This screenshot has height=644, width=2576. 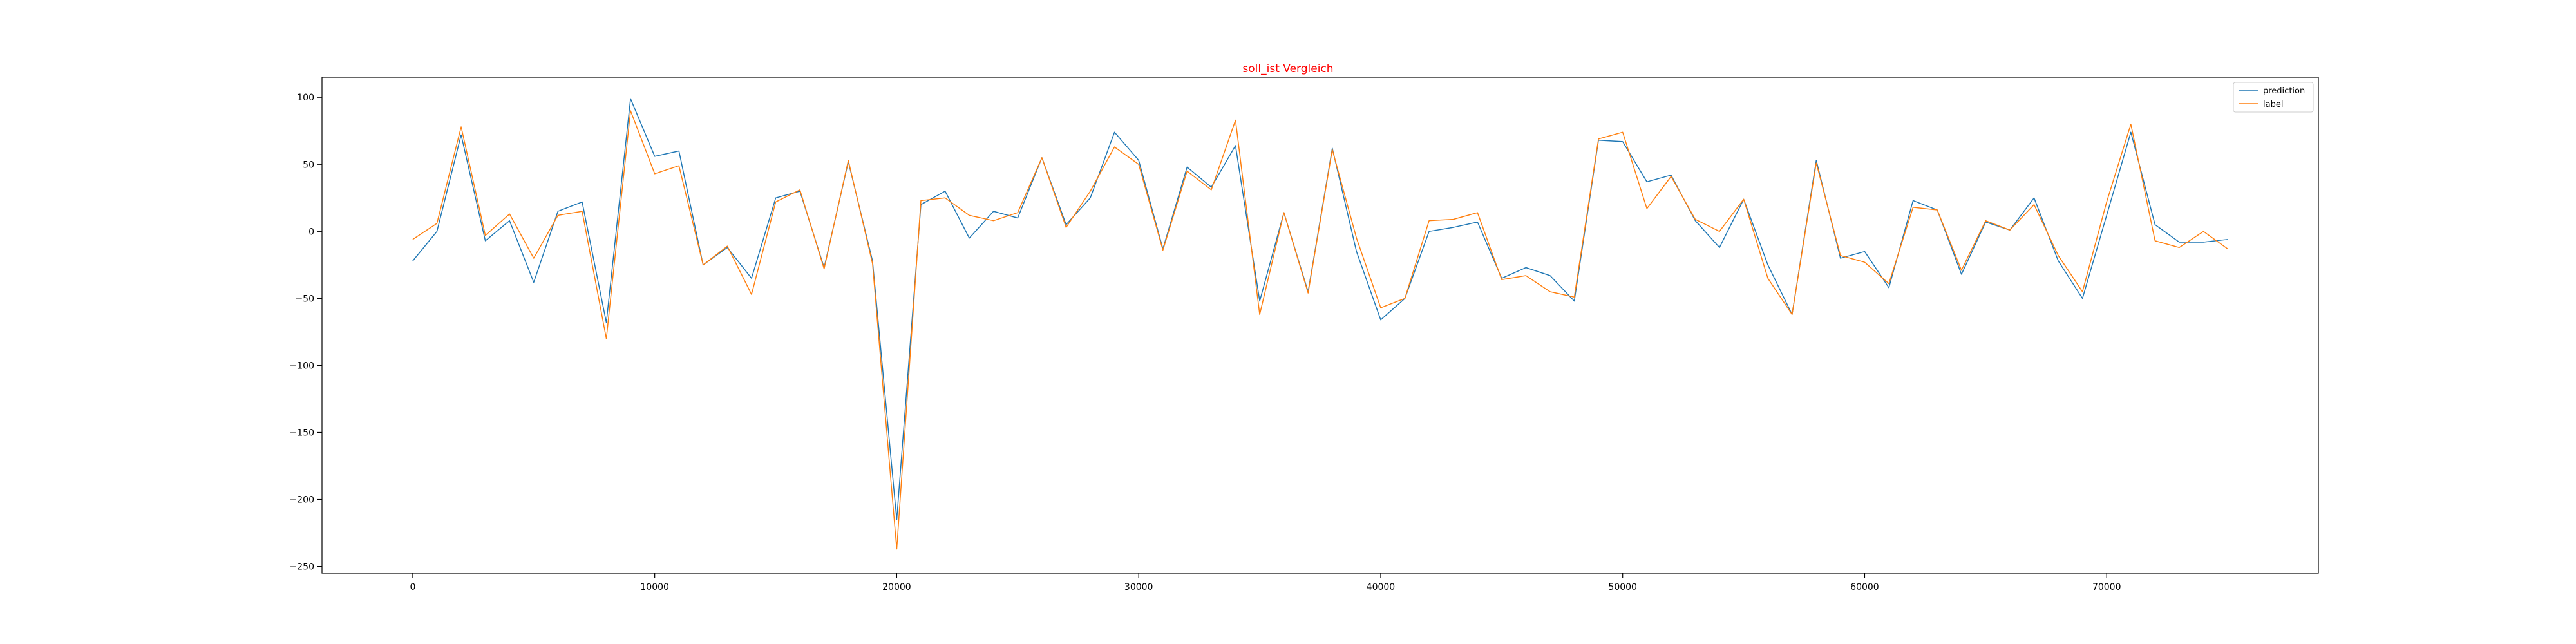 What do you see at coordinates (1265, 582) in the screenshot?
I see `x-axis: 0 10000 20000 30000 40000 50000 60000 70000` at bounding box center [1265, 582].